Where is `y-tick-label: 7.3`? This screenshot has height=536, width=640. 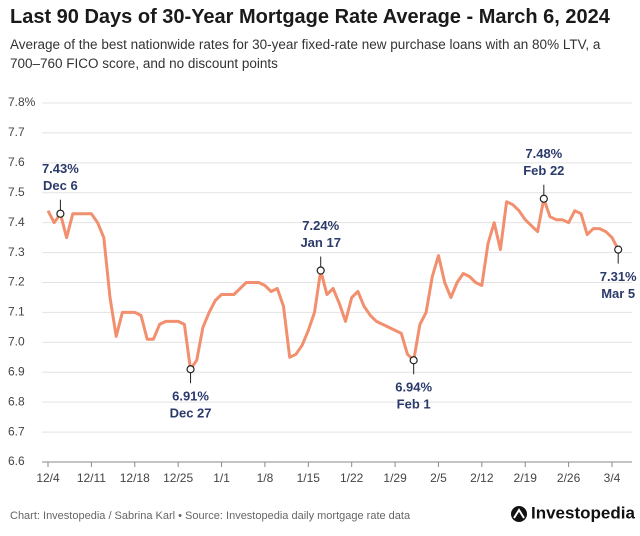
y-tick-label: 7.3 is located at coordinates (16, 252).